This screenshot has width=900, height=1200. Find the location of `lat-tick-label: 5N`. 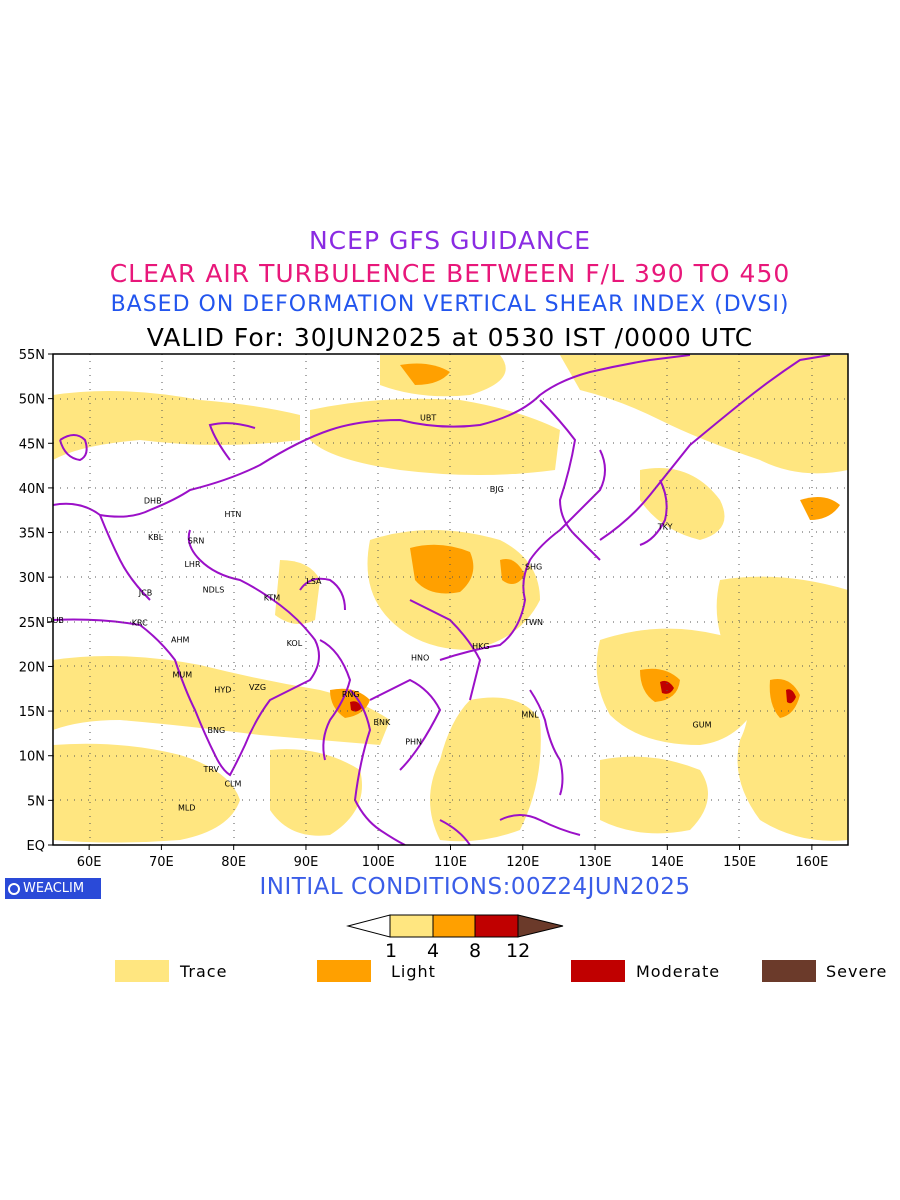

lat-tick-label: 5N is located at coordinates (36, 801).